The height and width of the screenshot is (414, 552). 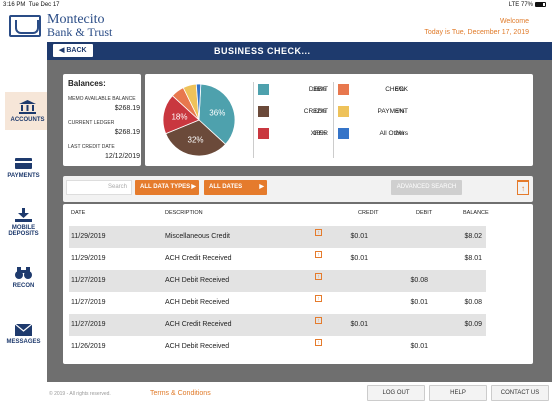 I want to click on balances-title: Balances:, so click(x=87, y=83).